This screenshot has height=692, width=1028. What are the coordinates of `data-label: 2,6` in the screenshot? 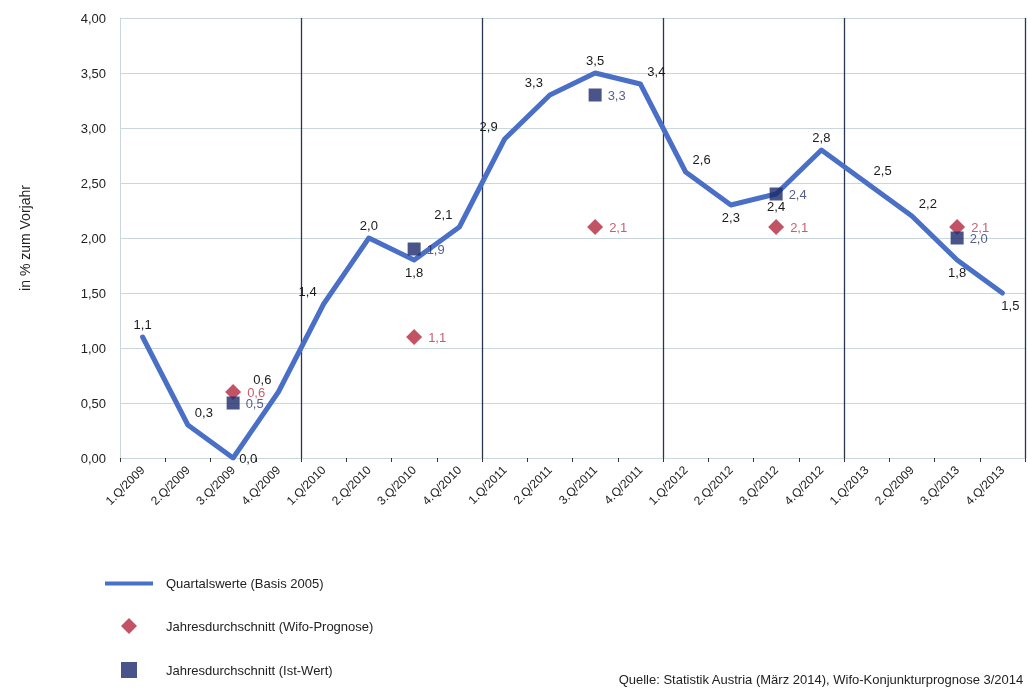 It's located at (701, 159).